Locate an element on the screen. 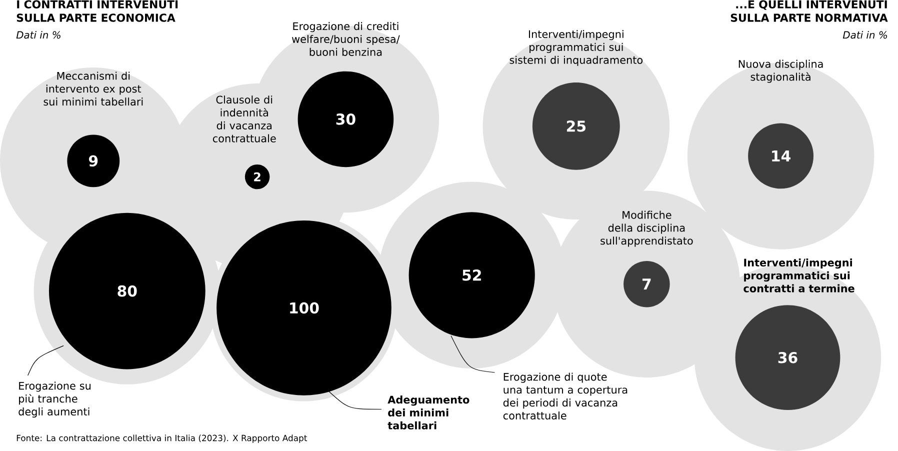  category-label: Modifiche della disciplina sull'apprendistato is located at coordinates (646, 228).